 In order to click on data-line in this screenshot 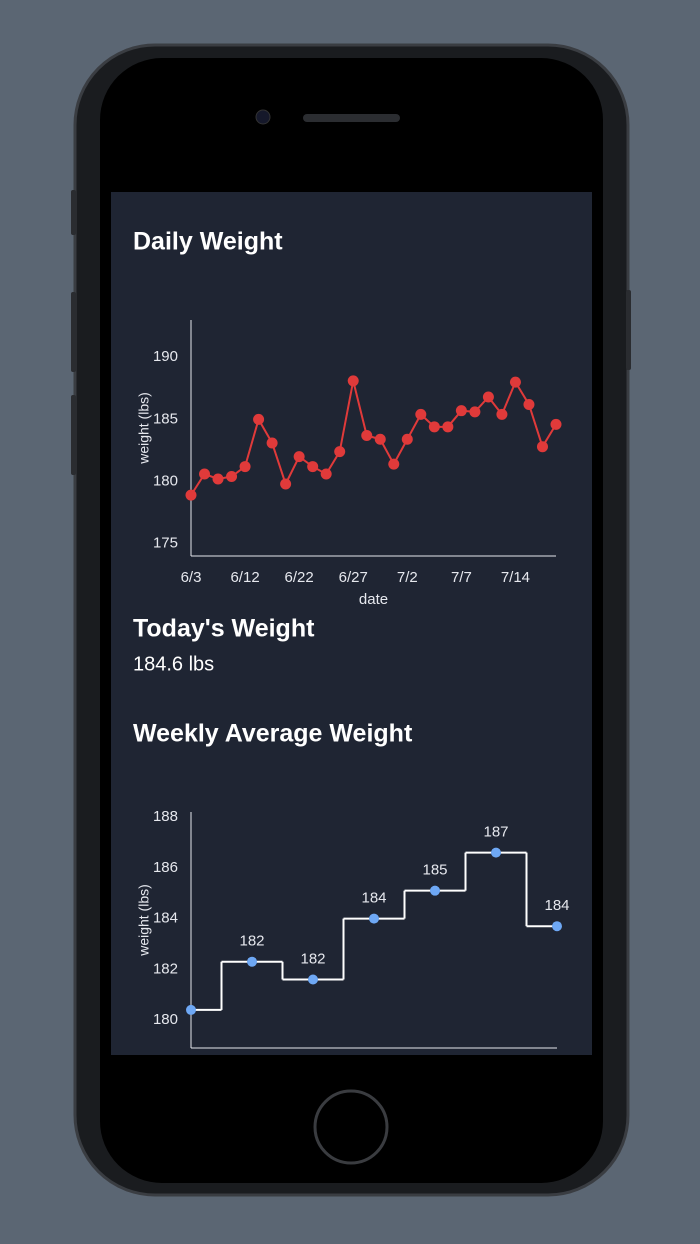, I will do `click(373, 437)`.